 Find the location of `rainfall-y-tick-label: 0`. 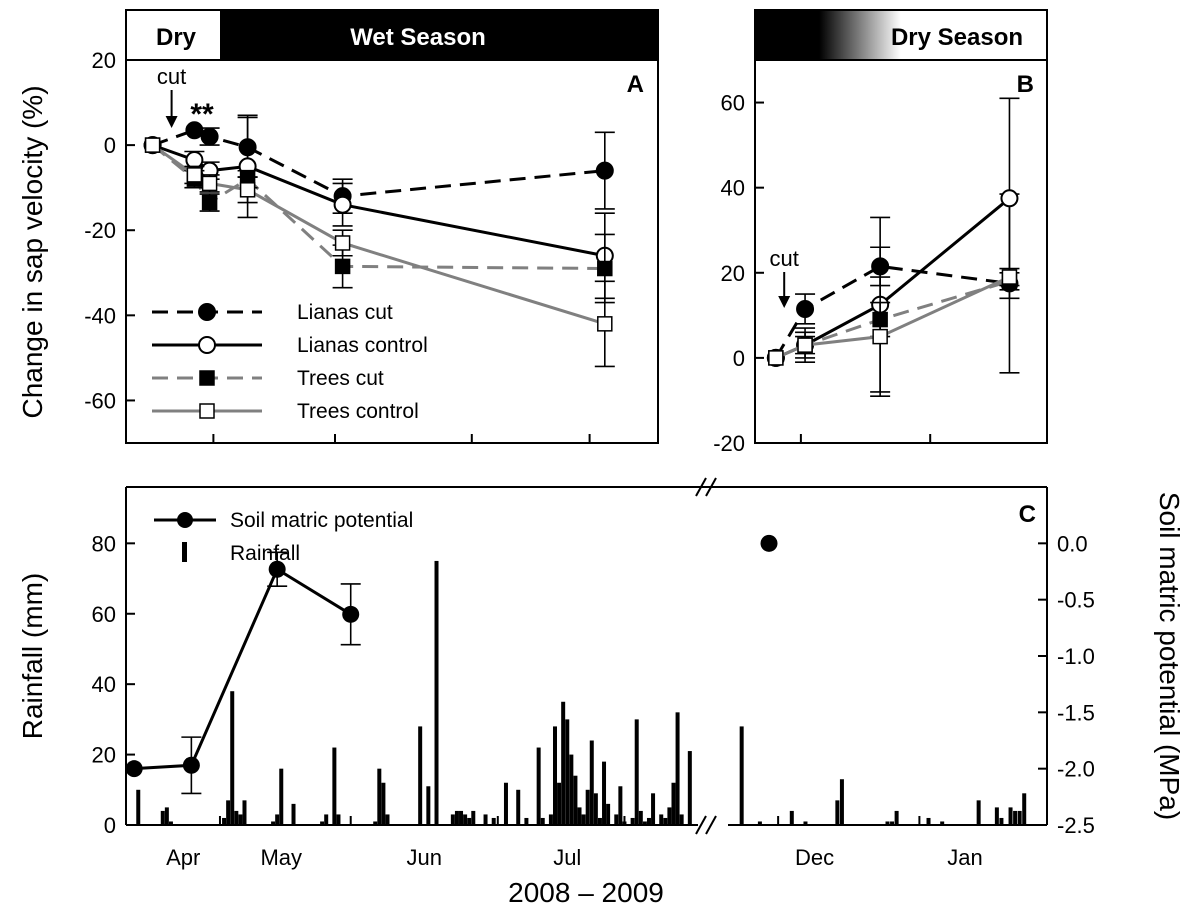

rainfall-y-tick-label: 0 is located at coordinates (110, 825).